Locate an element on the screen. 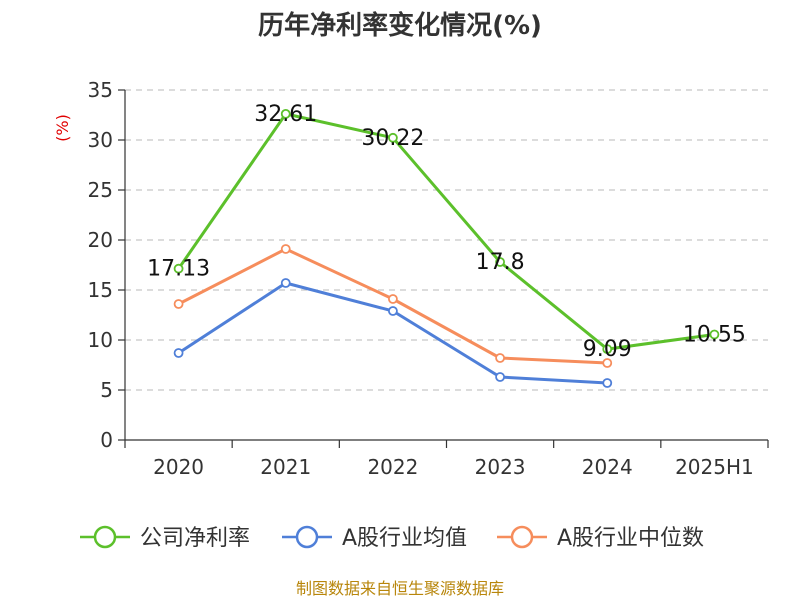 The image size is (800, 600). legend-label: A股行业中位数 is located at coordinates (630, 538).